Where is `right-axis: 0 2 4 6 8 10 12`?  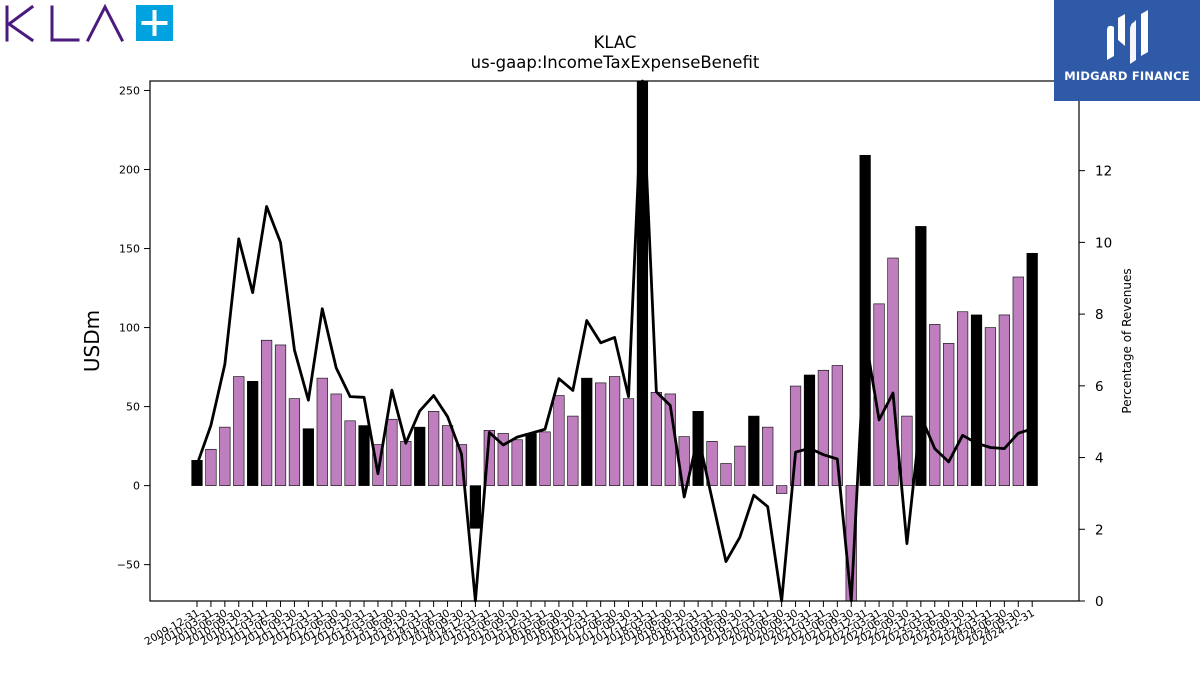
right-axis: 0 2 4 6 8 10 12 is located at coordinates (1095, 387).